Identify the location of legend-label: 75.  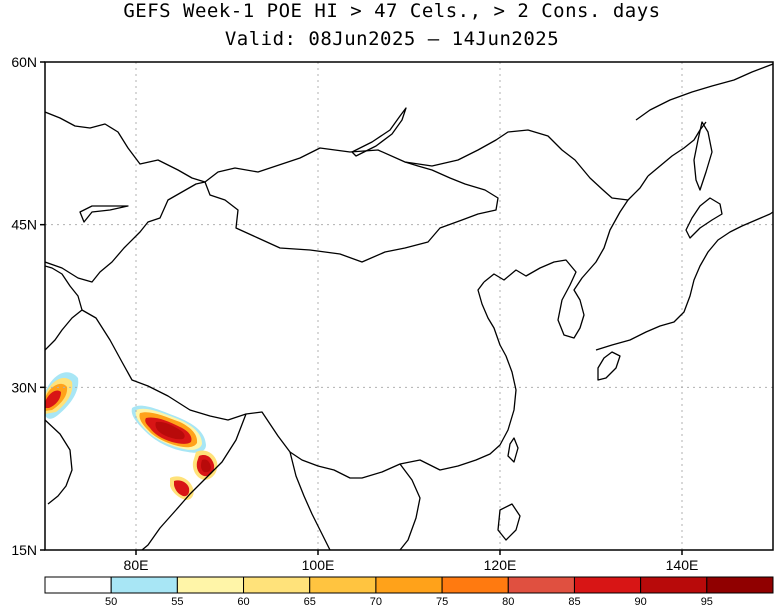
(442, 602).